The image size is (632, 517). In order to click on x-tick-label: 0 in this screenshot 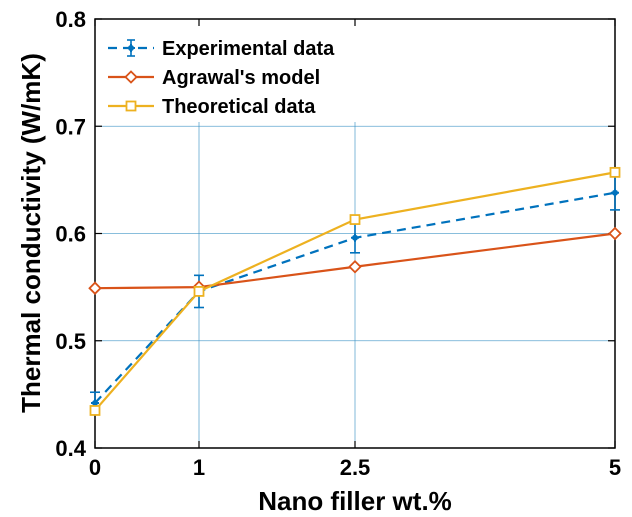, I will do `click(95, 467)`.